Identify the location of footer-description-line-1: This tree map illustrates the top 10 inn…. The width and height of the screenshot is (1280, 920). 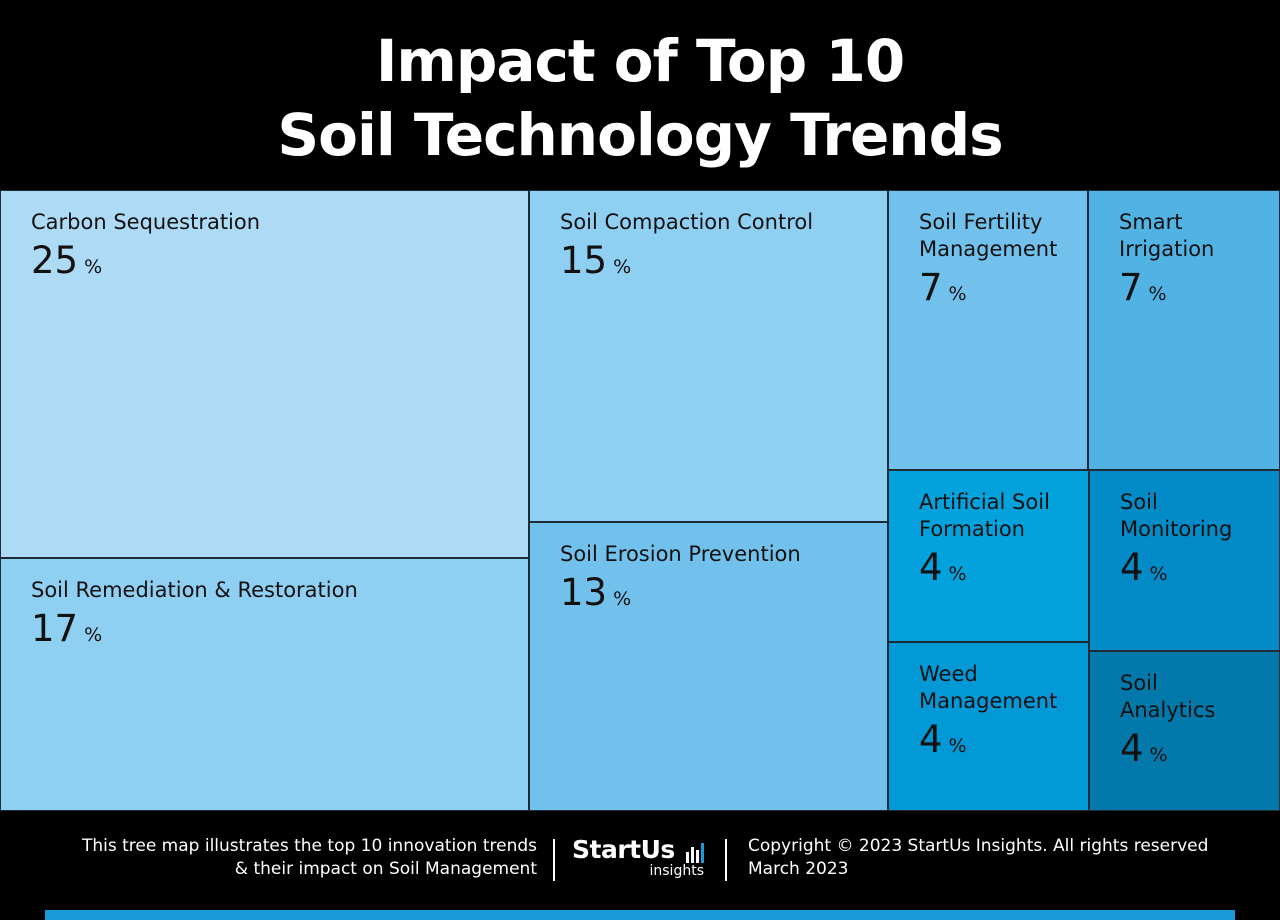
(309, 846).